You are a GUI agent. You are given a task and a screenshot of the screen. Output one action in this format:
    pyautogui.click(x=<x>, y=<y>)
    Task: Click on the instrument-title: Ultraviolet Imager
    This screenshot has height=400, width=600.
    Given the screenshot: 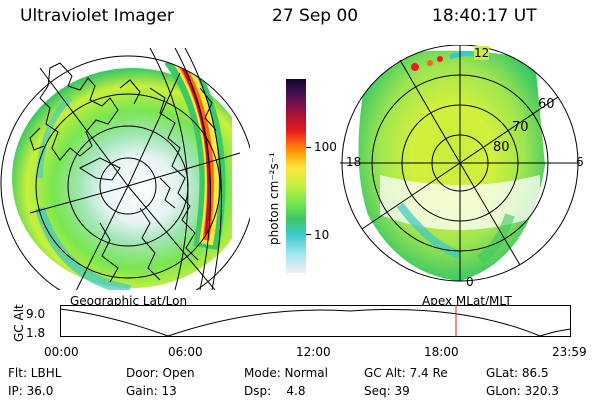 What is the action you would take?
    pyautogui.click(x=97, y=16)
    